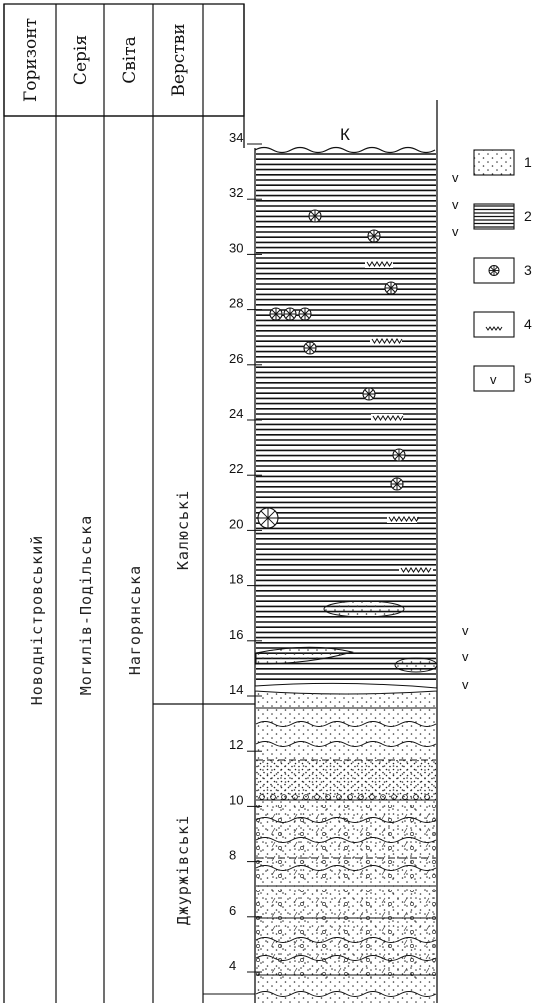  Describe the element at coordinates (245, 579) in the screenshot. I see `depth-tick: 18` at that location.